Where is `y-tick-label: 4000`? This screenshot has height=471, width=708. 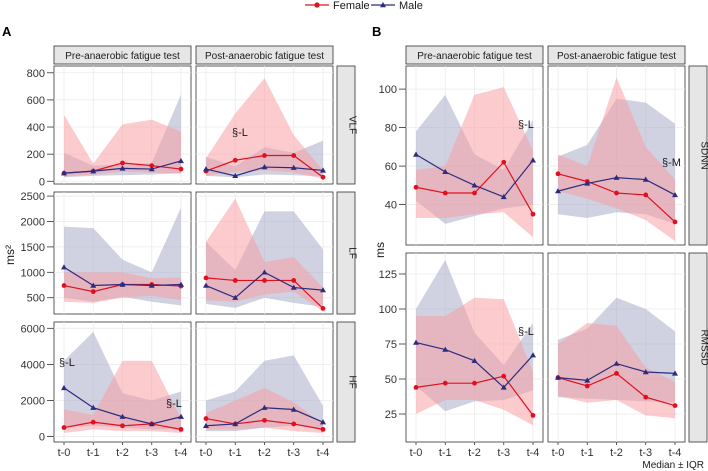
y-tick-label: 4000 is located at coordinates (33, 365).